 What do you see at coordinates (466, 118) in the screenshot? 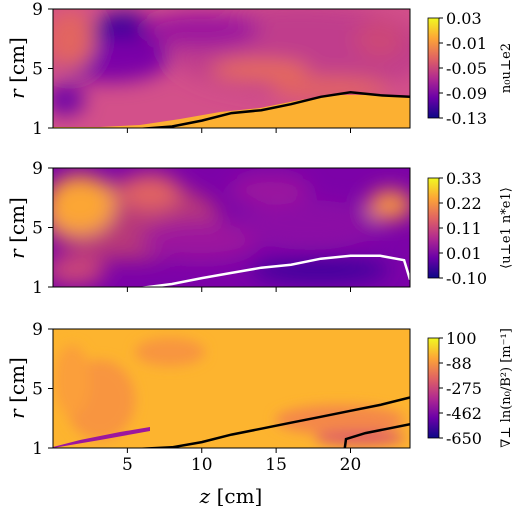
I see `colorbar-tick-label: -0.13` at bounding box center [466, 118].